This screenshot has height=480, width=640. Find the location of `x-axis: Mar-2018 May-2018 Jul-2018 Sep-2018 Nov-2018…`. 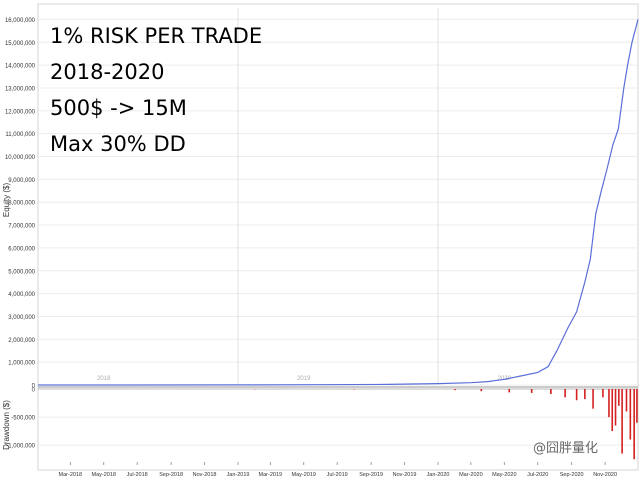

x-axis: Mar-2018 May-2018 Jul-2018 Sep-2018 Nov-2018… is located at coordinates (338, 470).